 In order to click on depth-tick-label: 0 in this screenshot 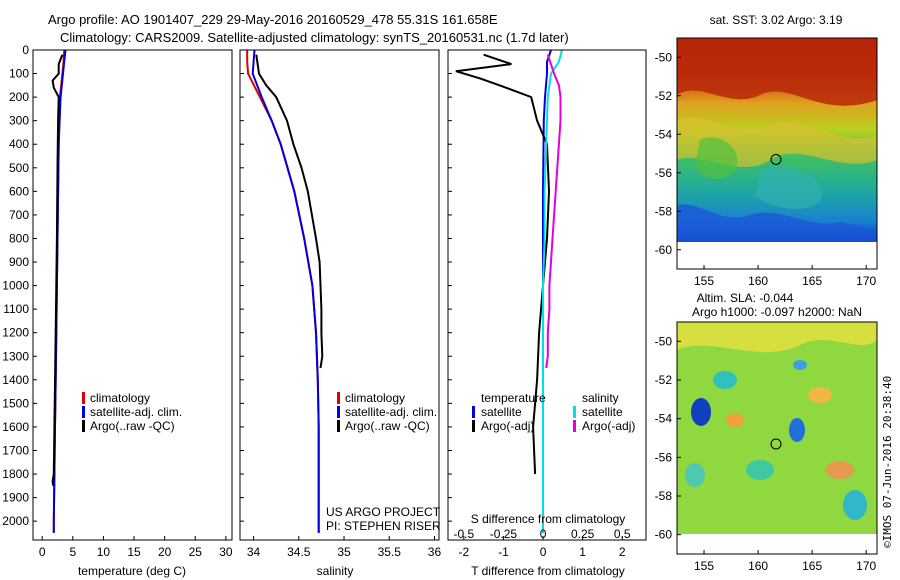, I will do `click(25, 50)`.